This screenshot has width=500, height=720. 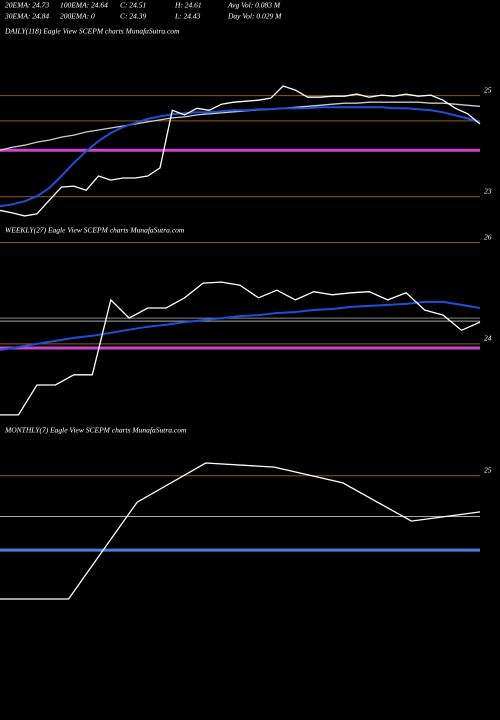 What do you see at coordinates (254, 5) in the screenshot?
I see `header-stat: Avg Vol: 0.083 M` at bounding box center [254, 5].